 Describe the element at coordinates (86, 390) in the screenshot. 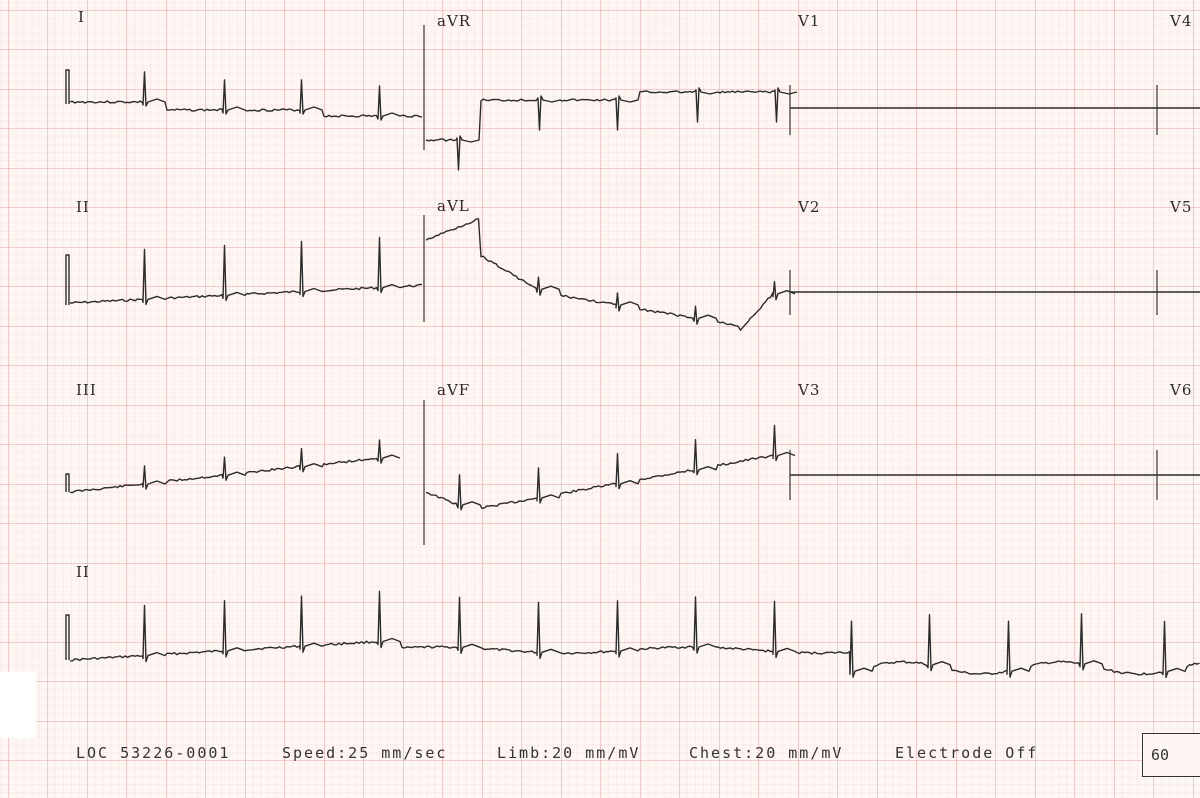

I see `lead-label-iii: III` at that location.